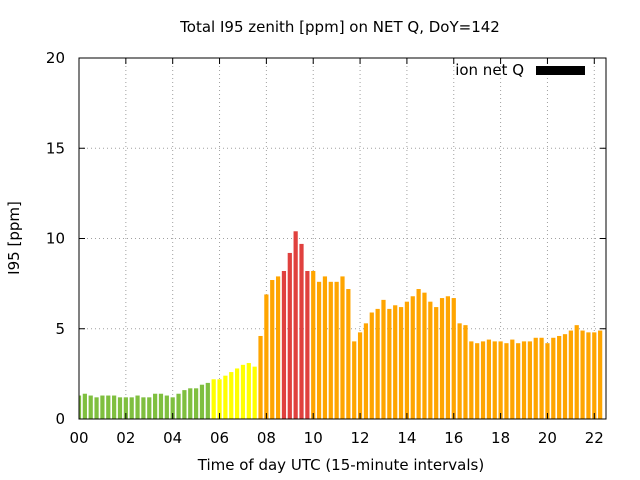  Describe the element at coordinates (313, 438) in the screenshot. I see `x-tick-label: 10` at that location.